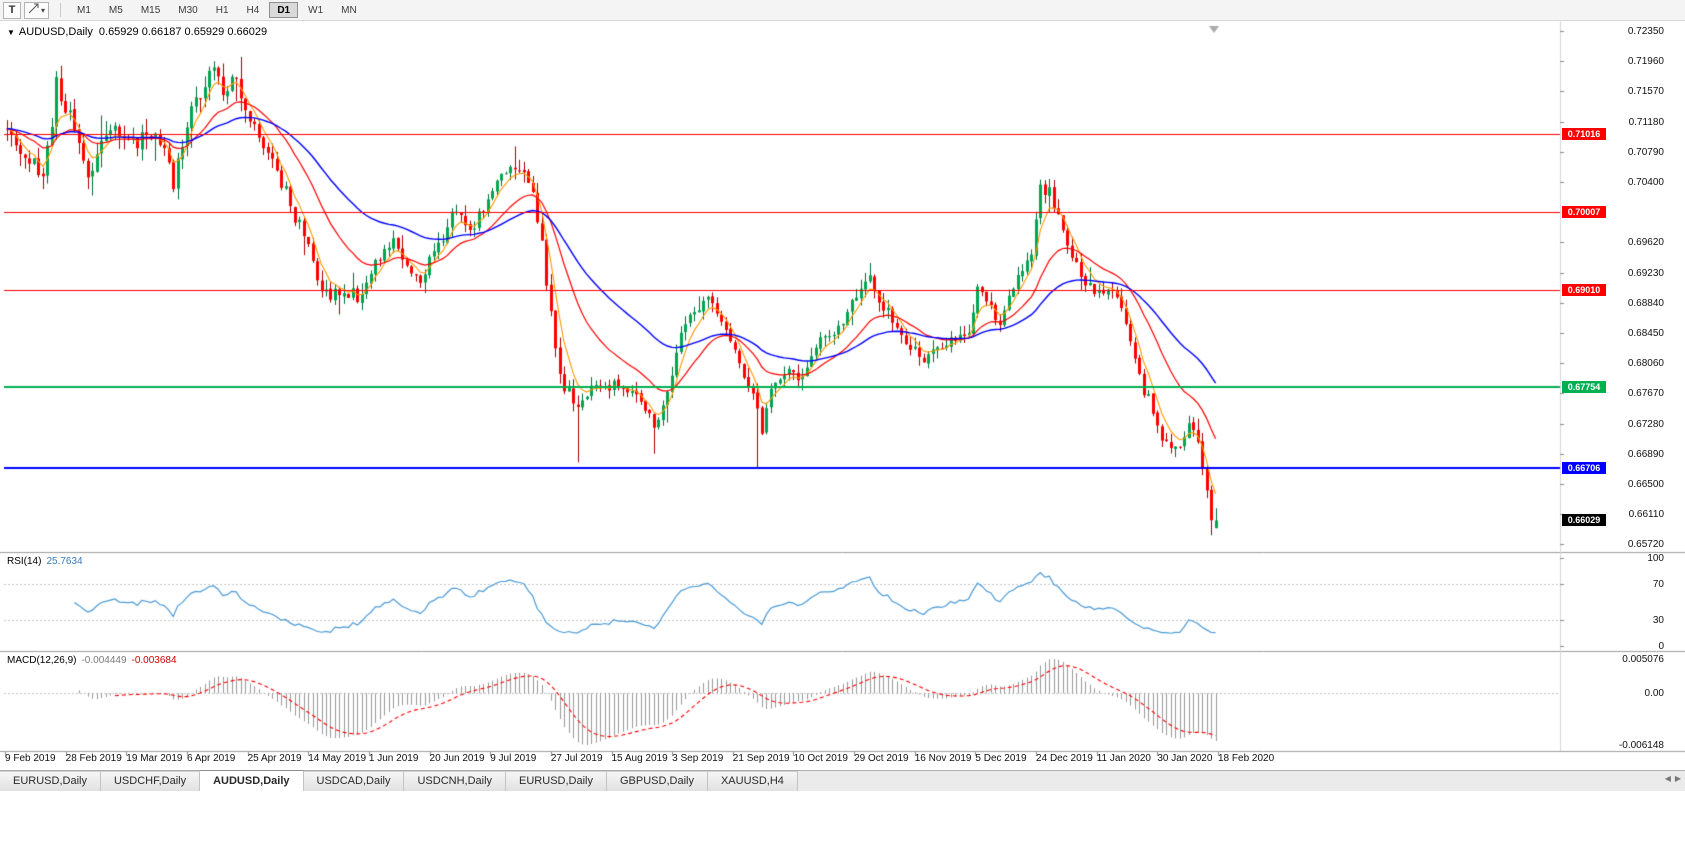  I want to click on tab-audusd-daily: AUDUSD,Daily, so click(252, 780).